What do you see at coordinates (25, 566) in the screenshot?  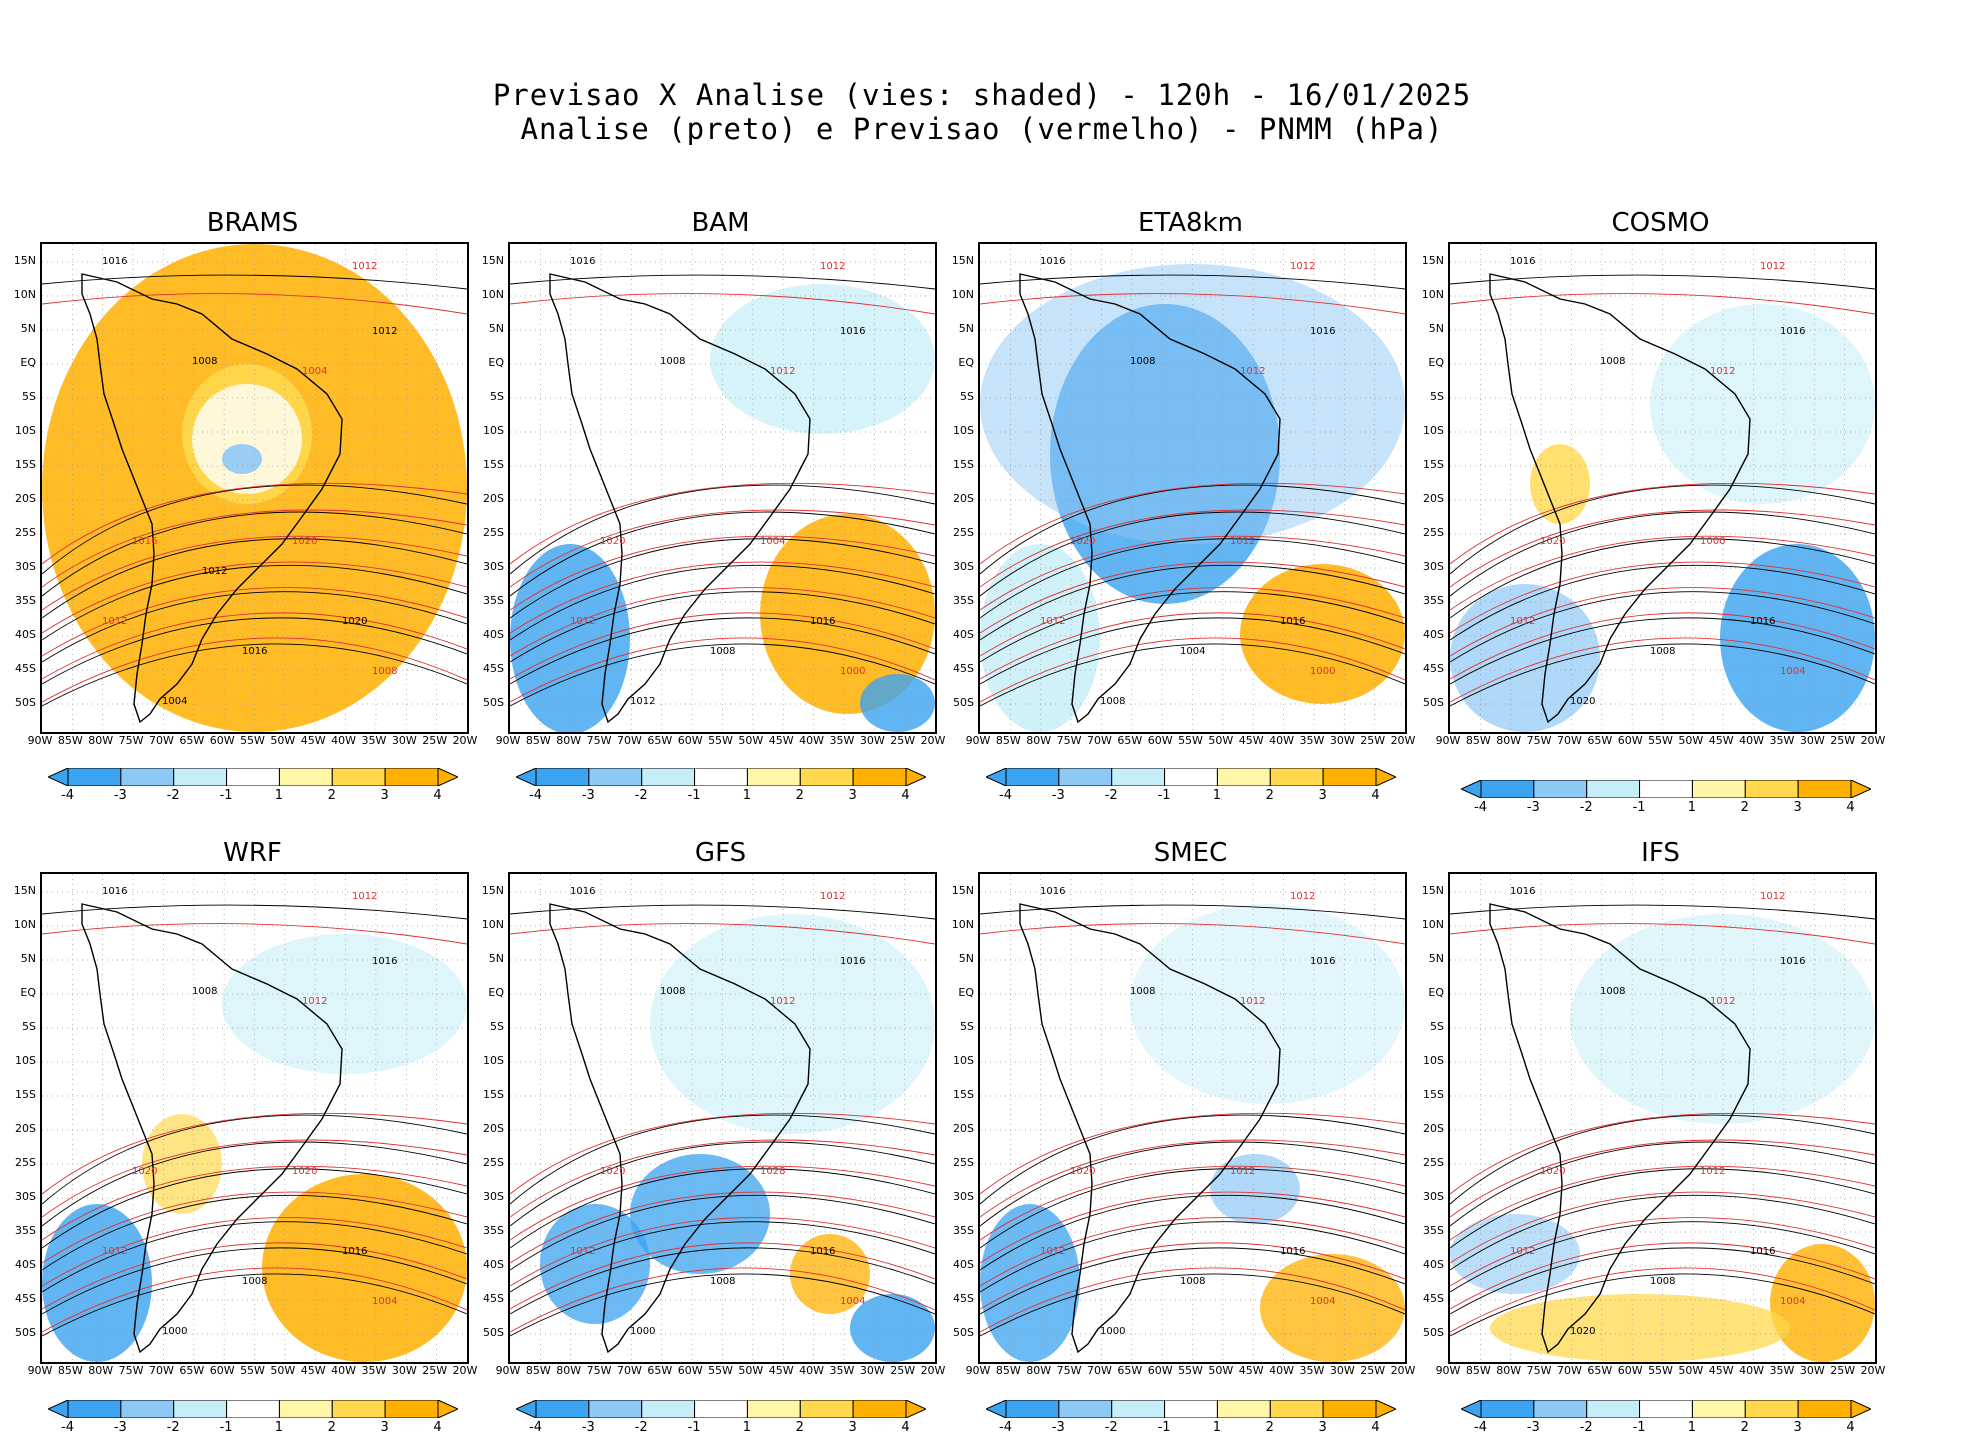 I see `lat-tick-label: 30S` at bounding box center [25, 566].